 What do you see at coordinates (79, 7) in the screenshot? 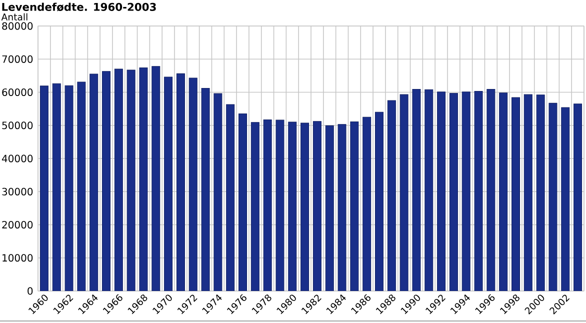
I see `chart-title: Levendefødte. 1960-2003` at bounding box center [79, 7].